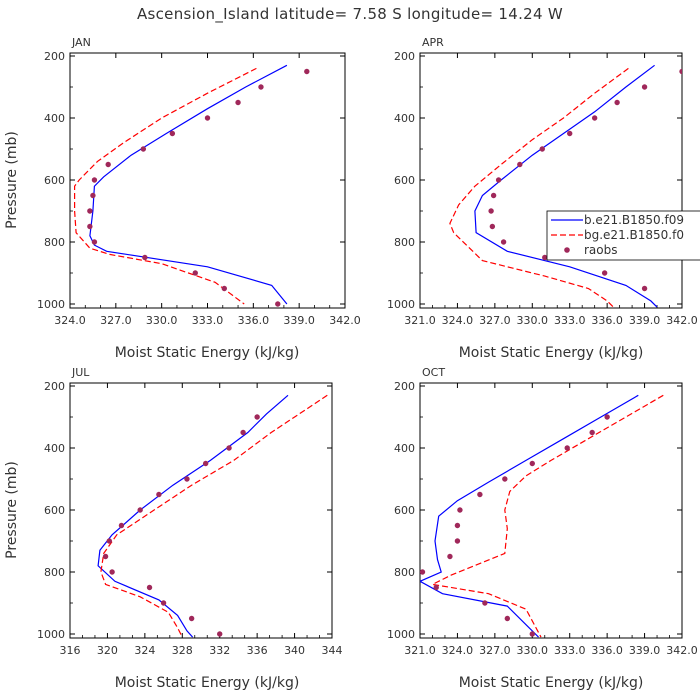  What do you see at coordinates (144, 650) in the screenshot?
I see `x-tick-label: 324` at bounding box center [144, 650].